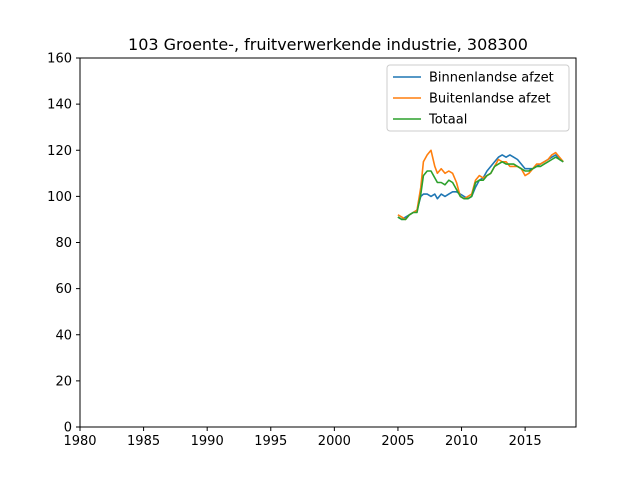 The height and width of the screenshot is (485, 640). I want to click on y-tick-label: 40, so click(63, 335).